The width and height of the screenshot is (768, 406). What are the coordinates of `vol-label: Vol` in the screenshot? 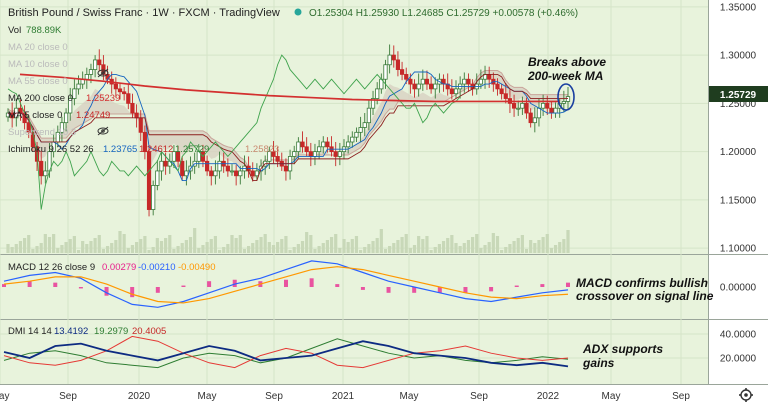 It's located at (14, 30).